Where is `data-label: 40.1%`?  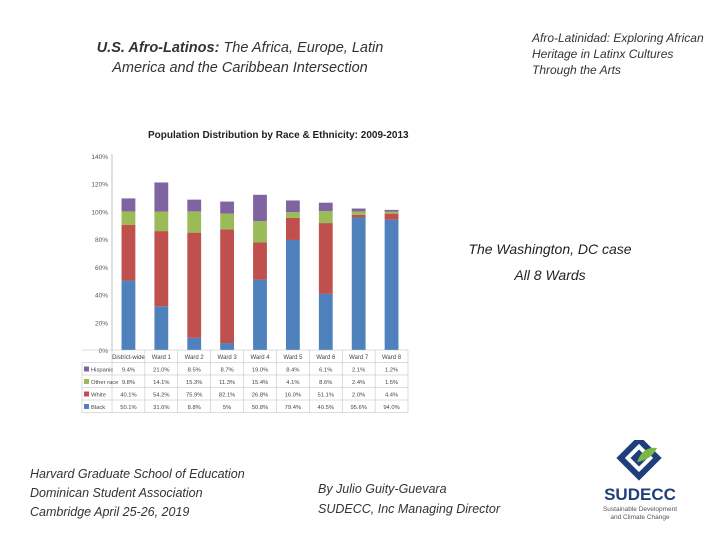 data-label: 40.1% is located at coordinates (128, 396).